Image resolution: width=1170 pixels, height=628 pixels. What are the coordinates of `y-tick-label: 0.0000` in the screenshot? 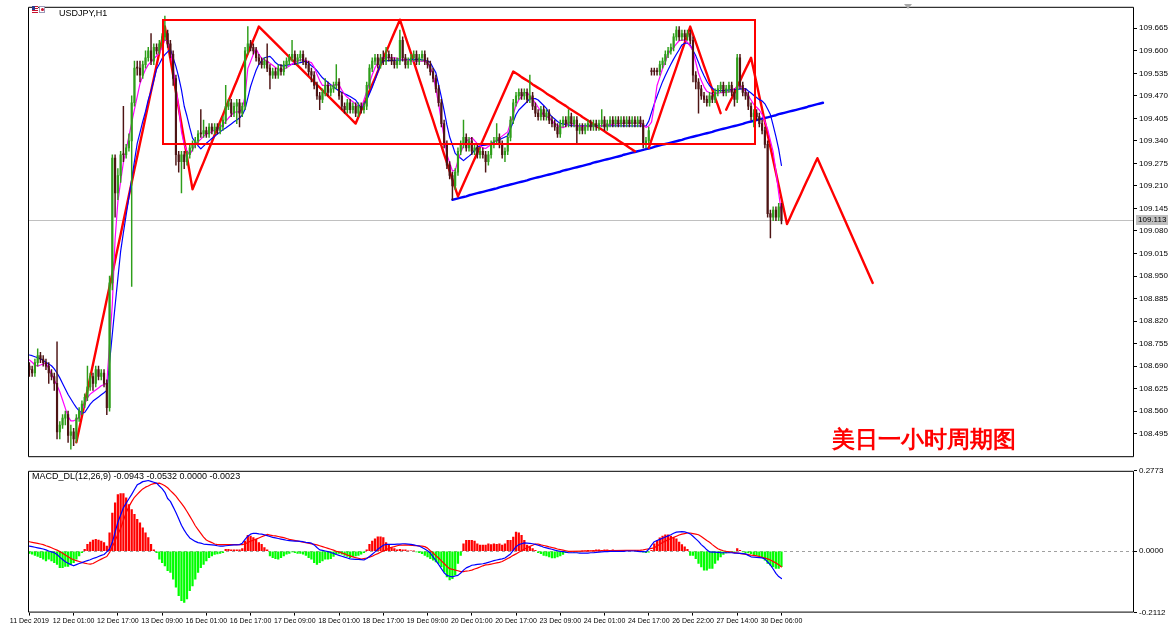 It's located at (1152, 551).